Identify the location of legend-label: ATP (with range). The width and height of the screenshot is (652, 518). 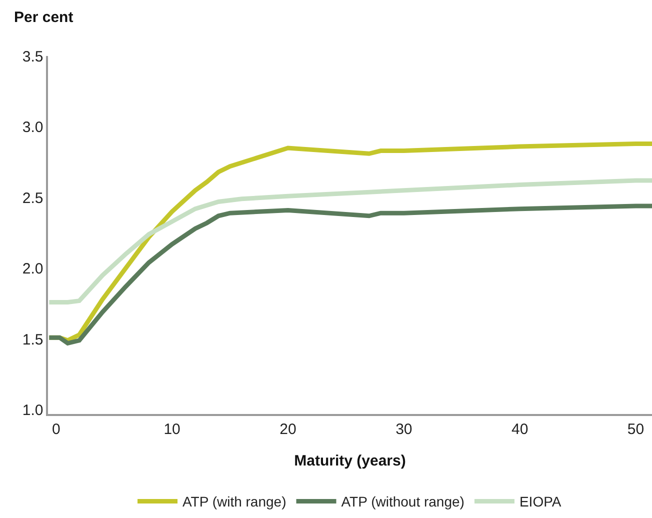
(234, 502).